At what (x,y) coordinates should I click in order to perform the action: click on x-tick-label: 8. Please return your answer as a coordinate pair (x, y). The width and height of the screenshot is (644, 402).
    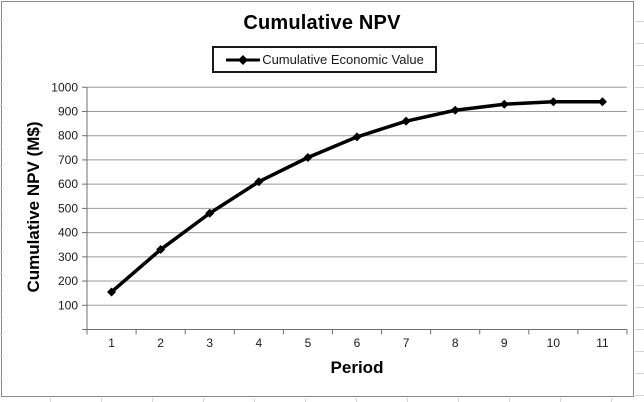
    Looking at the image, I should click on (455, 343).